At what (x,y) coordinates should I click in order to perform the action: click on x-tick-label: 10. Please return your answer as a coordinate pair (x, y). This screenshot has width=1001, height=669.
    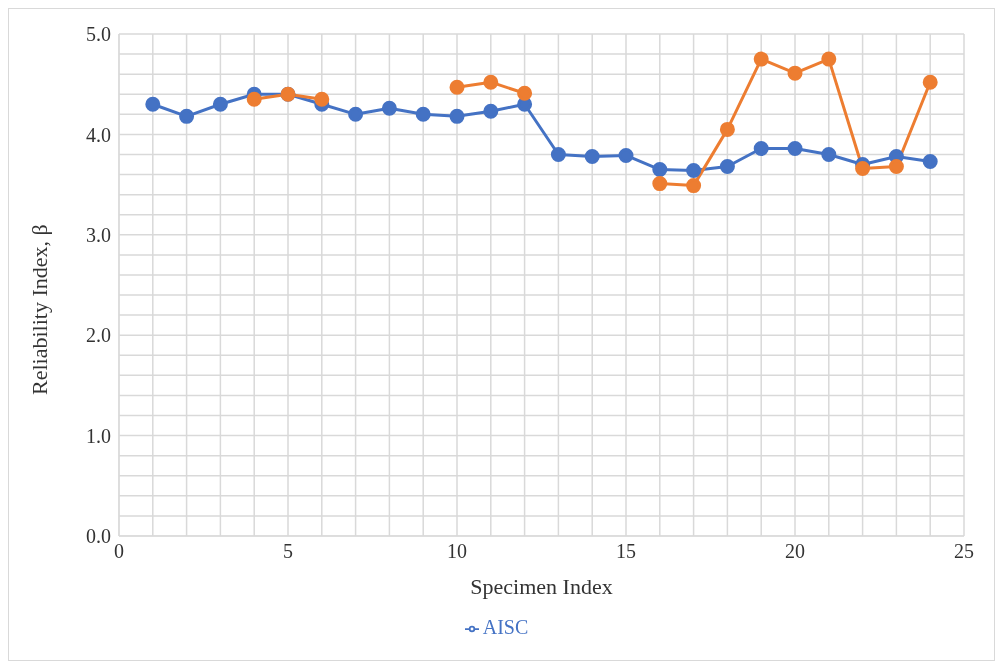
    Looking at the image, I should click on (457, 551).